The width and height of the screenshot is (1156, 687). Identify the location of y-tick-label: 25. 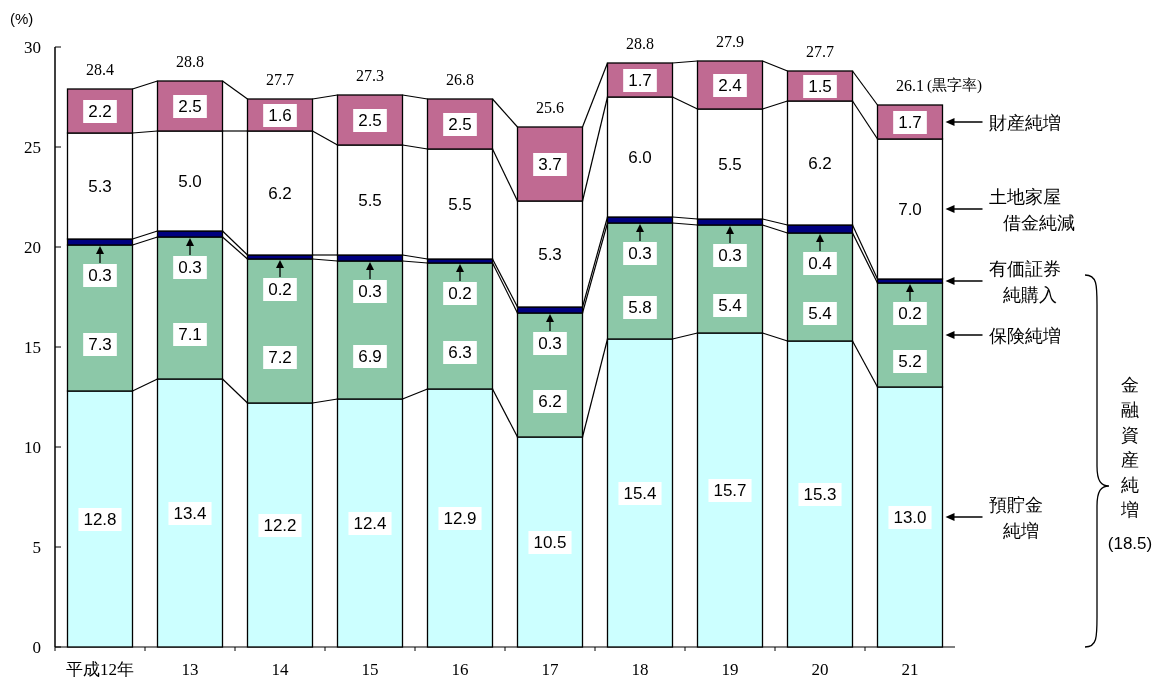
(32, 147).